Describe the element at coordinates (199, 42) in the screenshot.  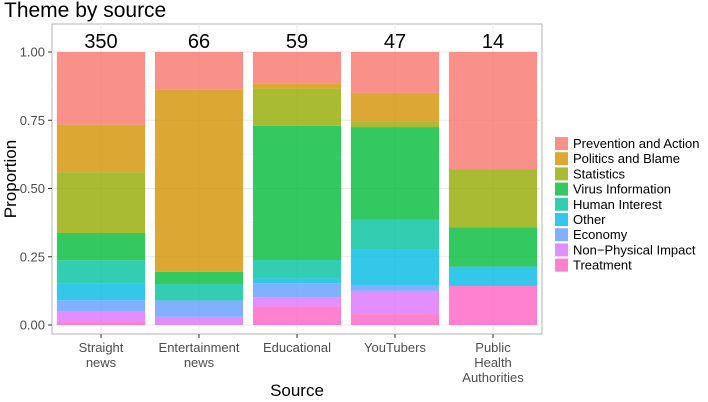
I see `bar-count-label: 66` at that location.